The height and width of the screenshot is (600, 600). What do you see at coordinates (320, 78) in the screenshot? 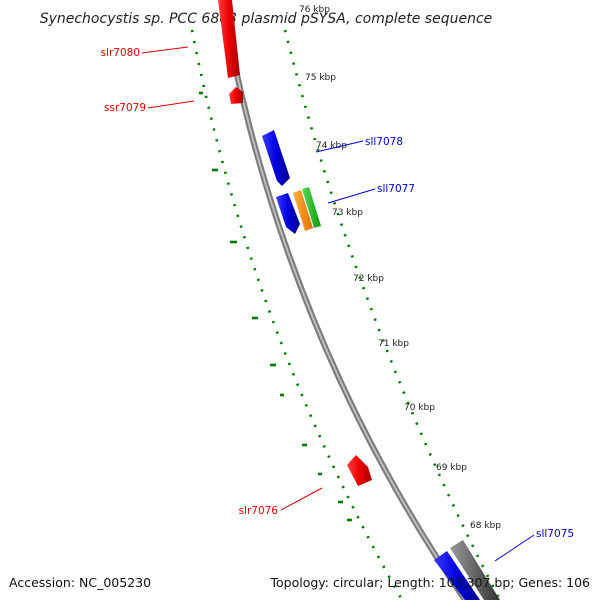
I see `kbp-label-75-kbp: 75 kbp` at bounding box center [320, 78].